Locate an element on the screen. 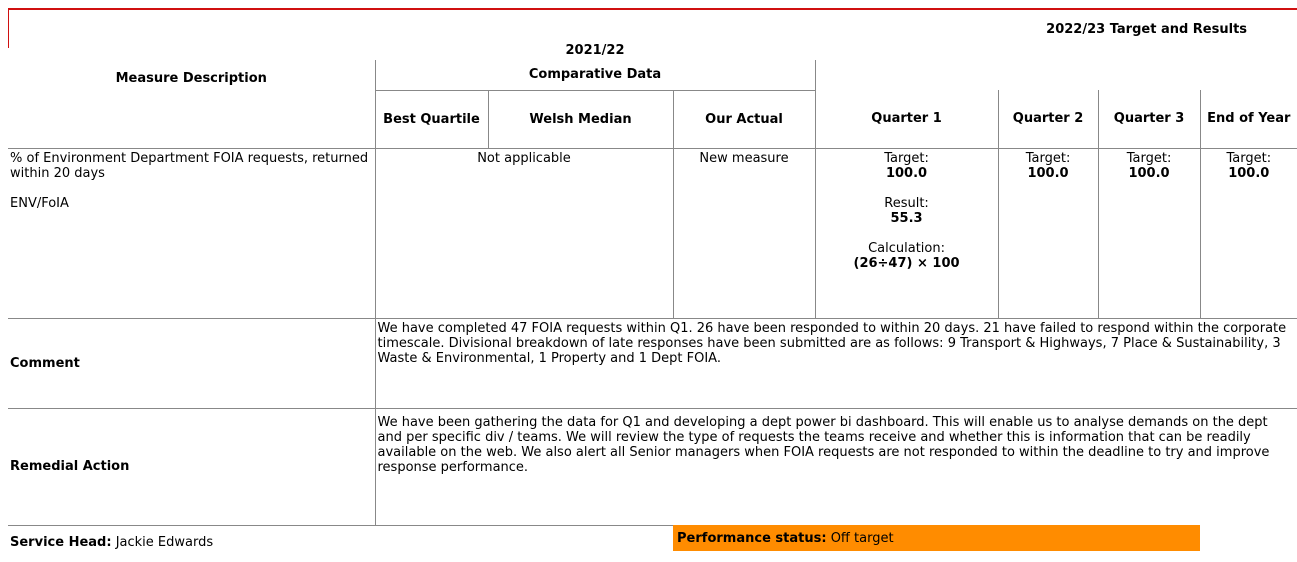  header-cell: Quarter 2 is located at coordinates (1048, 119).